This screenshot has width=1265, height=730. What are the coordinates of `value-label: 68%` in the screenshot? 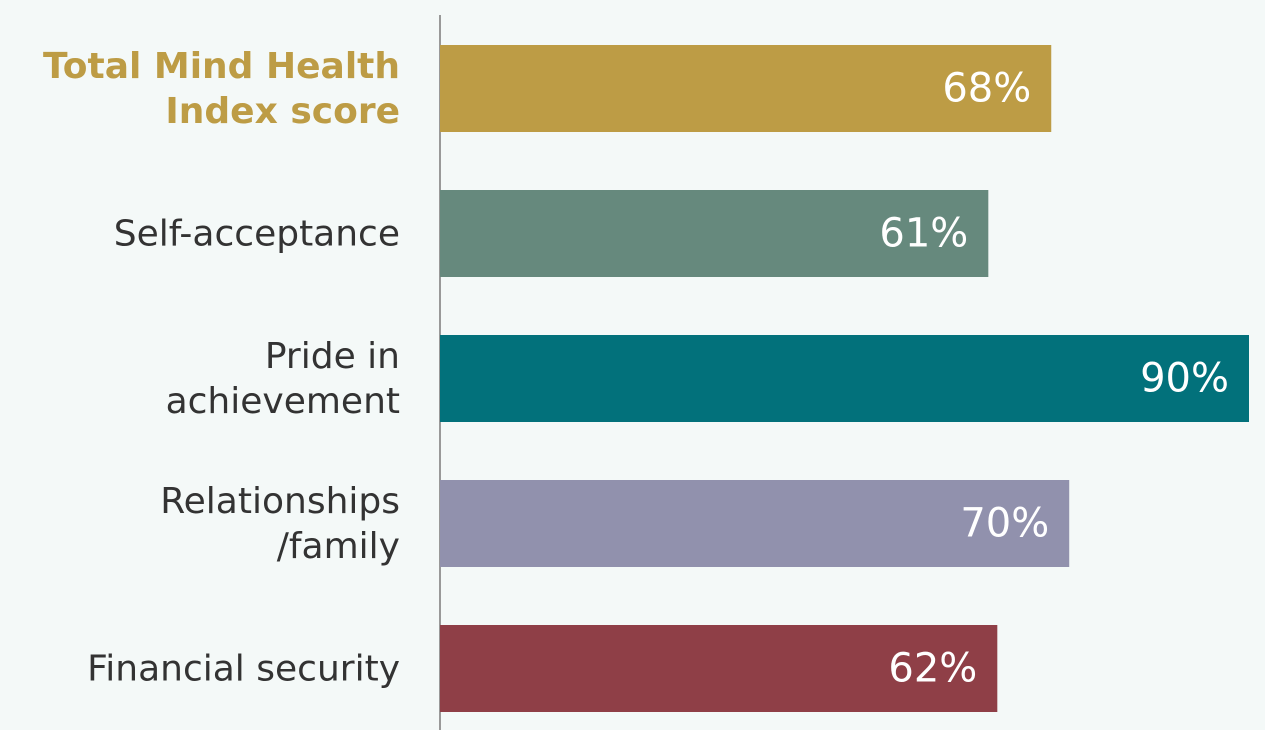 It's located at (986, 89).